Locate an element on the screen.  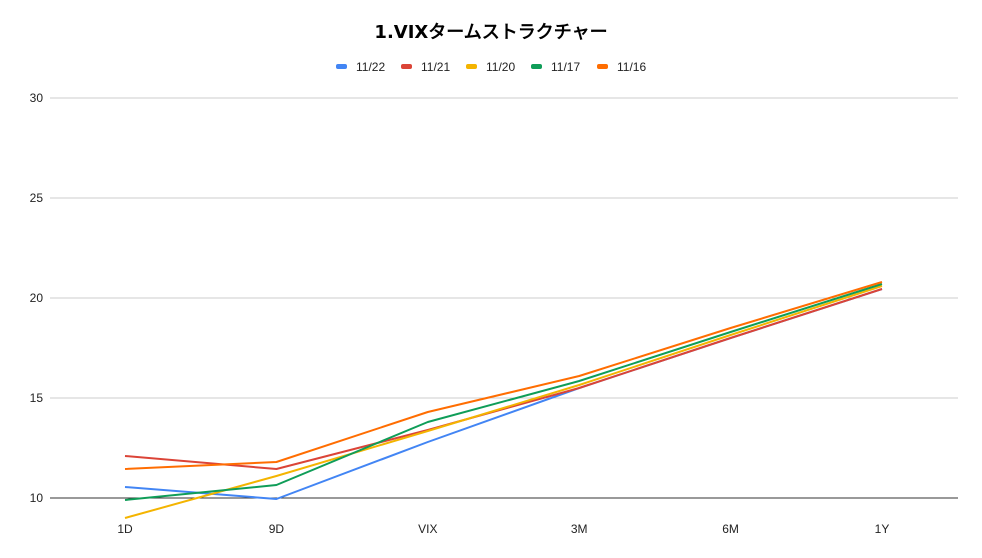
y-tick-label: 10 is located at coordinates (37, 498).